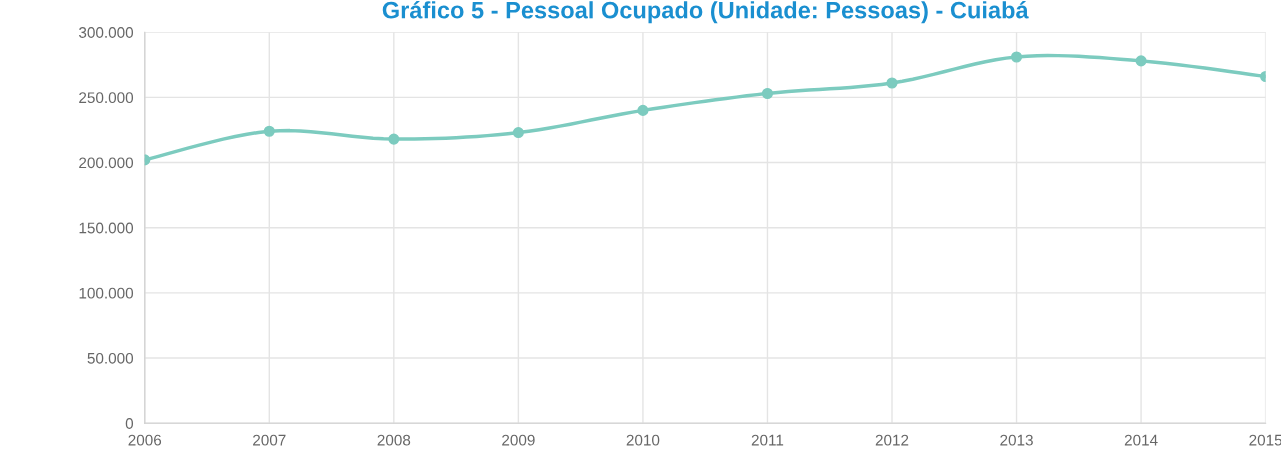  Describe the element at coordinates (767, 440) in the screenshot. I see `x-tick-label: 2011` at that location.